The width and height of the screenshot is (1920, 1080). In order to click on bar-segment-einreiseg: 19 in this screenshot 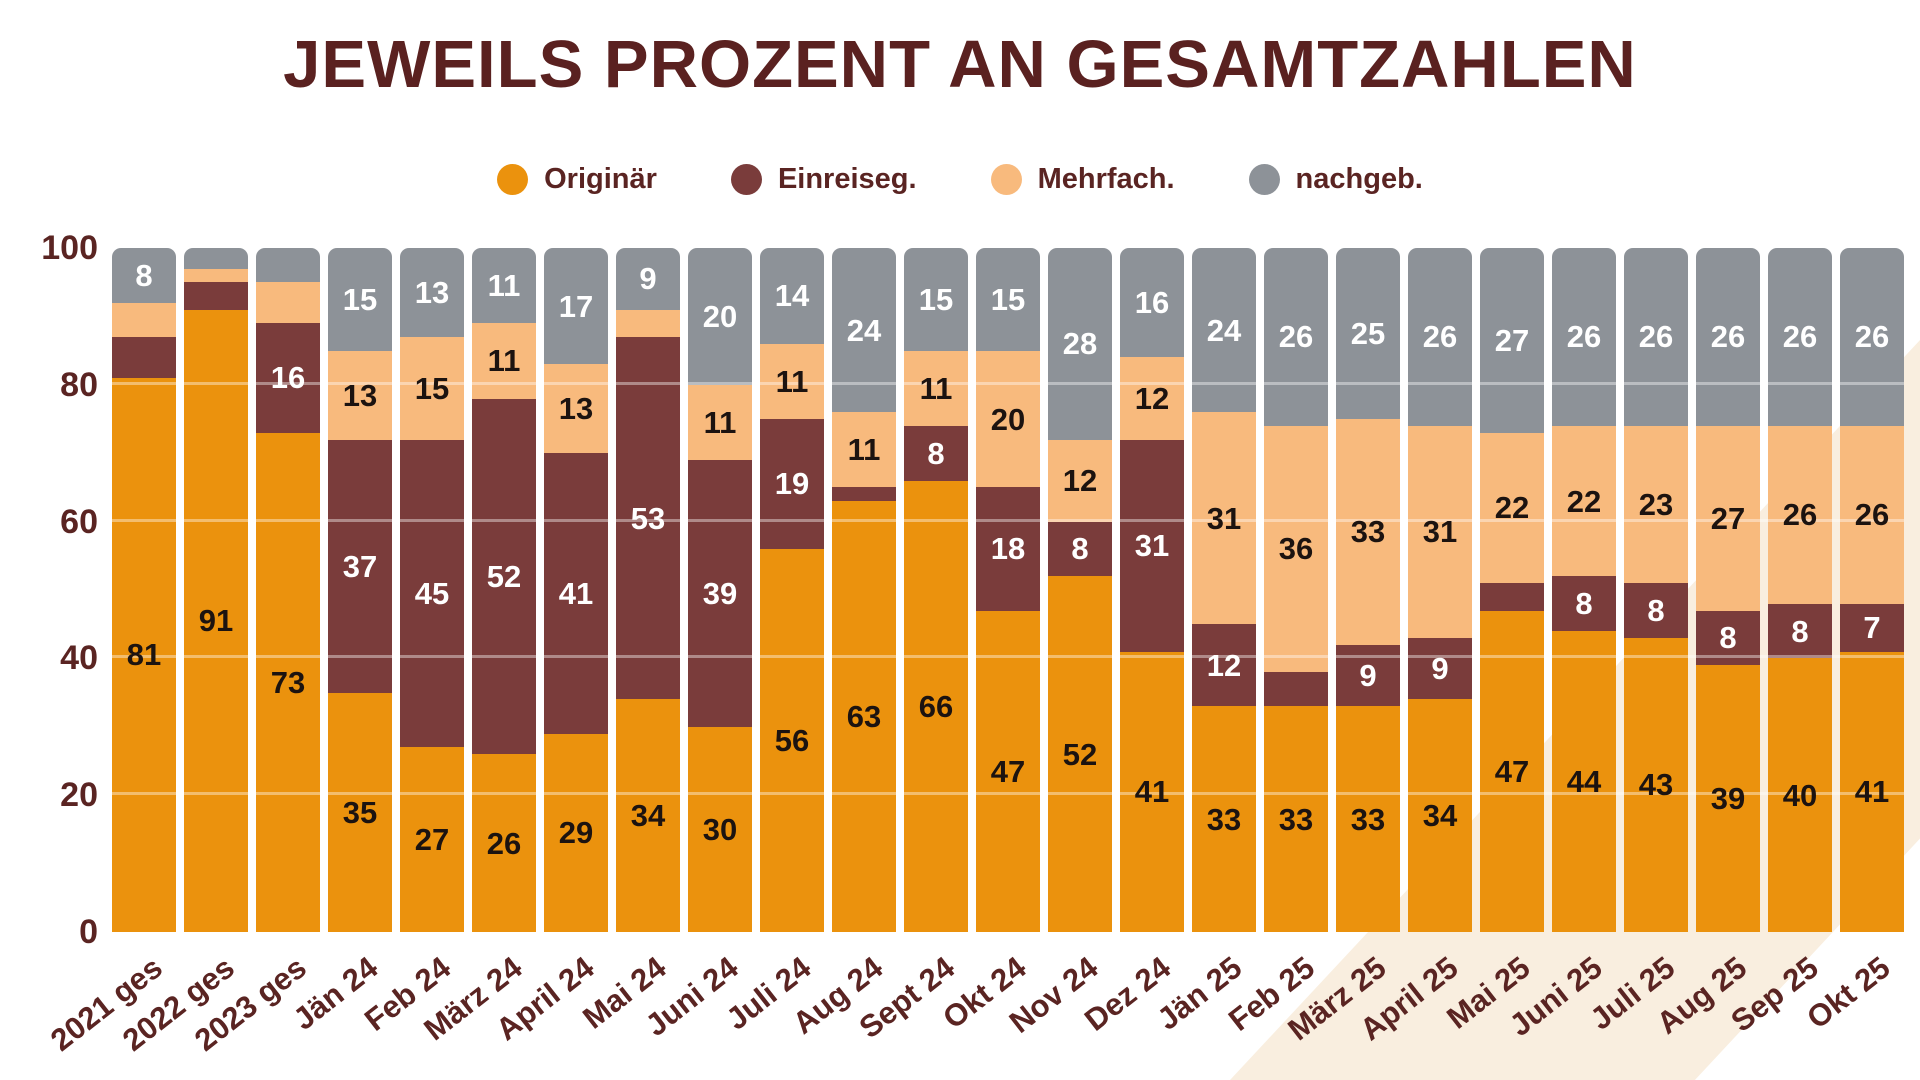, I will do `click(792, 484)`.